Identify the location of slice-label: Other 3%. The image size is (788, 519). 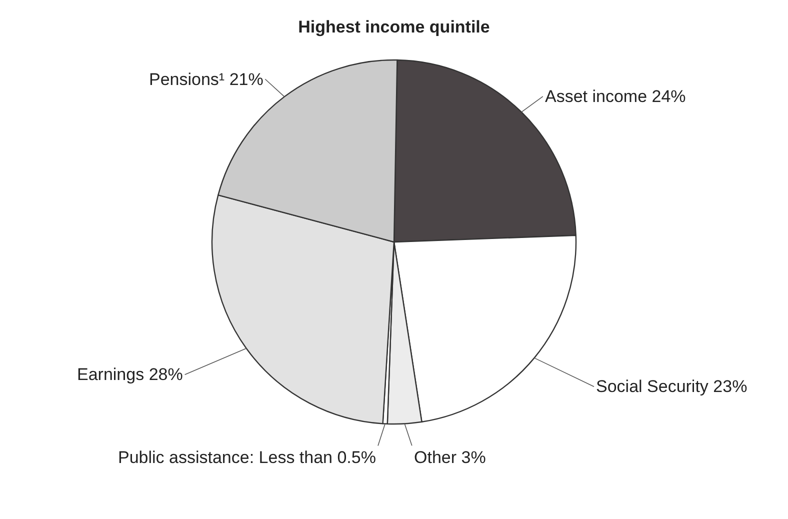
(450, 457).